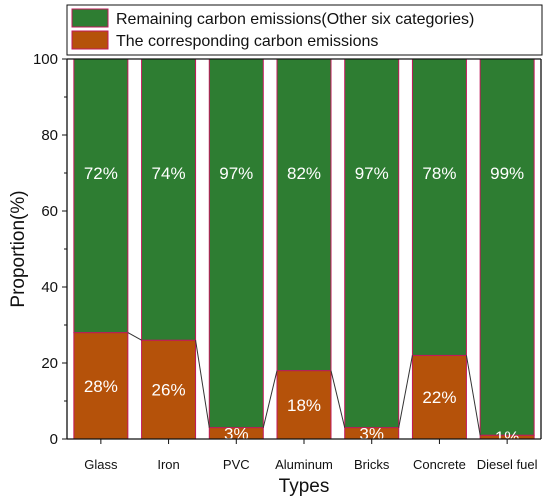 This screenshot has width=550, height=501. I want to click on bar-segment-glass-remaining, so click(101, 196).